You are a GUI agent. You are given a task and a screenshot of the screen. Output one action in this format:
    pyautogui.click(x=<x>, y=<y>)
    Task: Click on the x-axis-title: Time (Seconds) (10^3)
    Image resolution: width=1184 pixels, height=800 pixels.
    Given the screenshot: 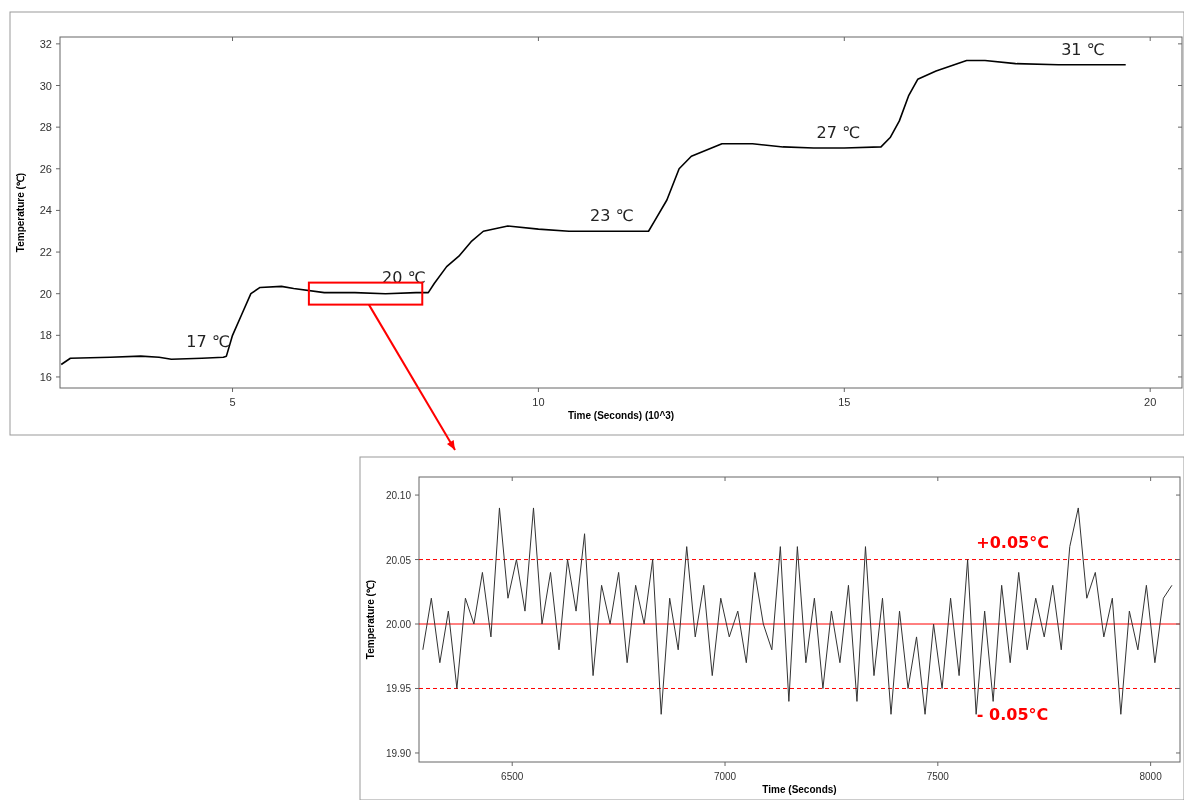 What is the action you would take?
    pyautogui.click(x=621, y=415)
    